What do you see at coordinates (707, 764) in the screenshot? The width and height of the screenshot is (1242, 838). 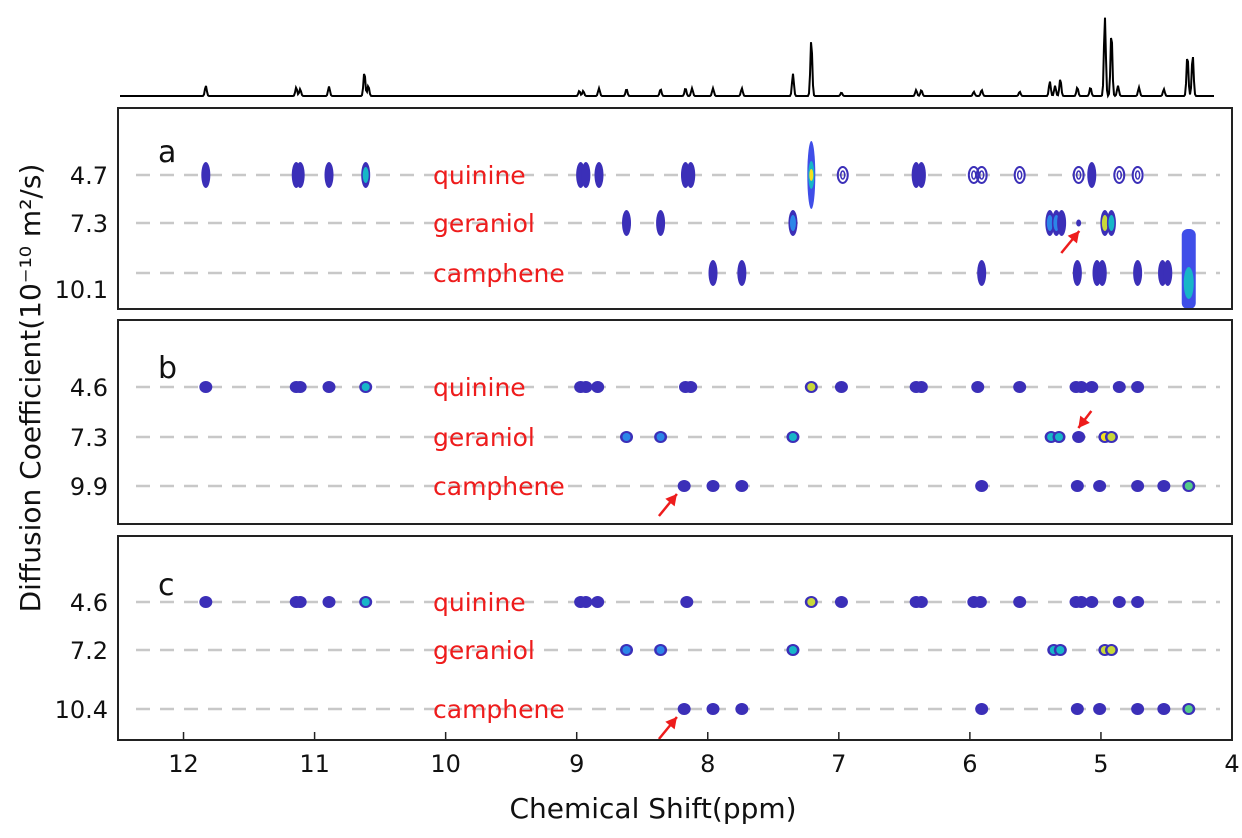 I see `x-tick-label: 8` at bounding box center [707, 764].